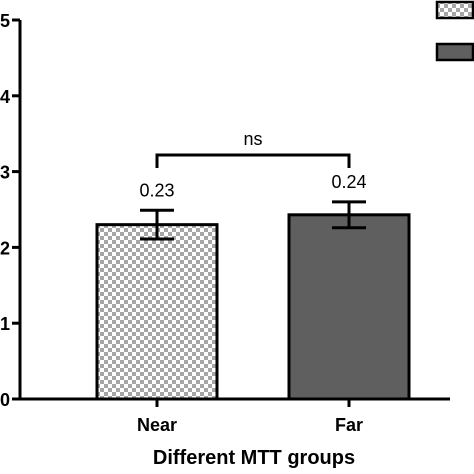 This screenshot has height=474, width=474. Describe the element at coordinates (254, 458) in the screenshot. I see `x-axis-title: Different MTT groups` at that location.